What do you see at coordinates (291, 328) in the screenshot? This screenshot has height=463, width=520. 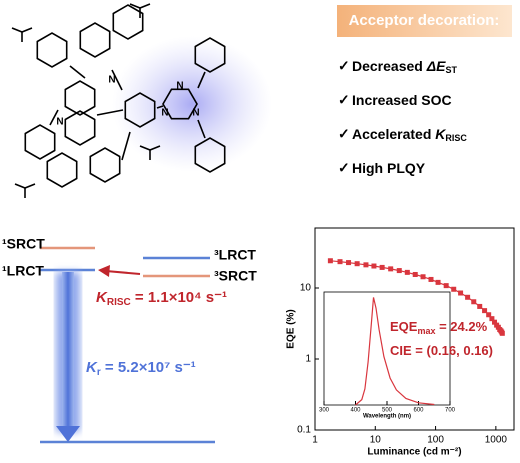 I see `y-axis-label: EQE (%)` at bounding box center [291, 328].